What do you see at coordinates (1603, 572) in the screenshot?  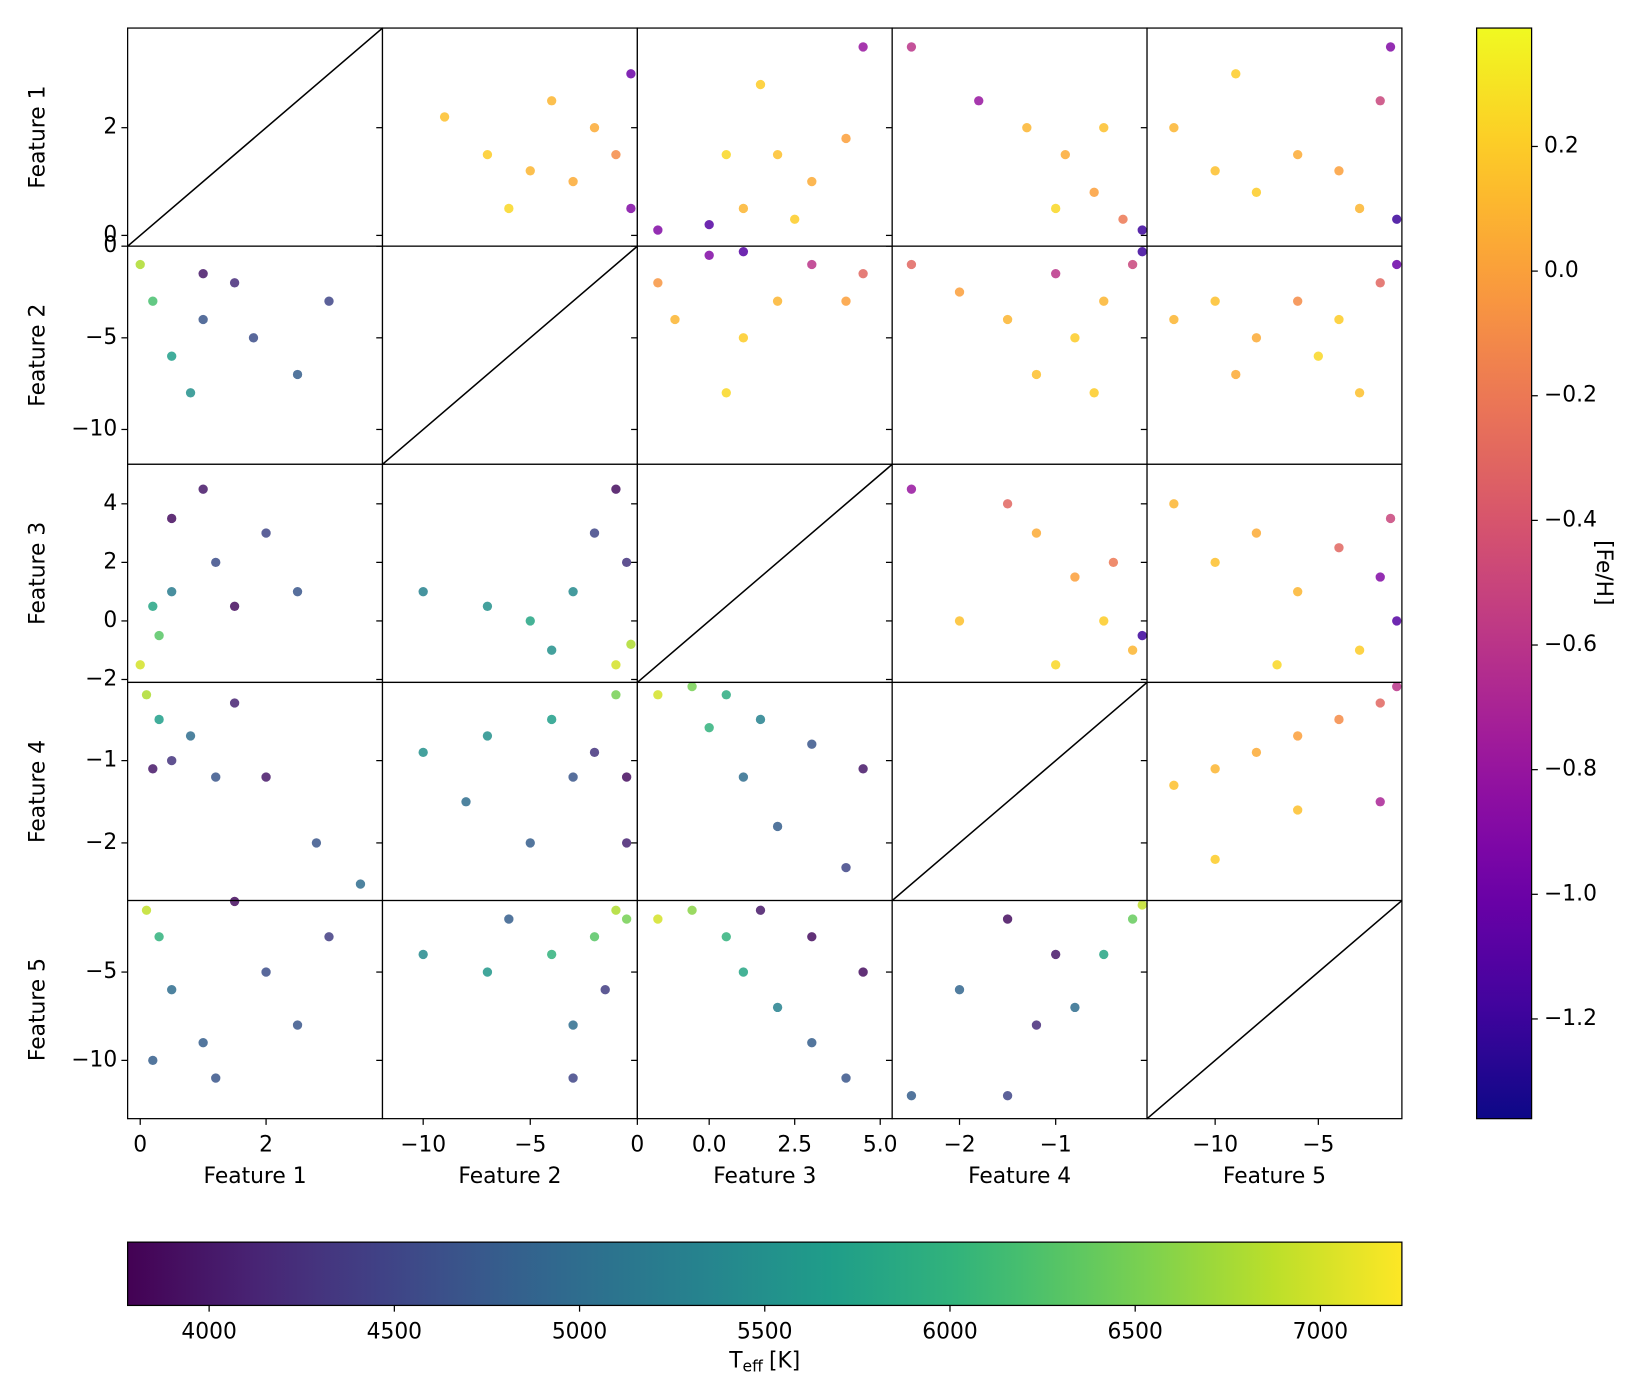 I see `colorbar-label: [Fe/H]` at bounding box center [1603, 572].